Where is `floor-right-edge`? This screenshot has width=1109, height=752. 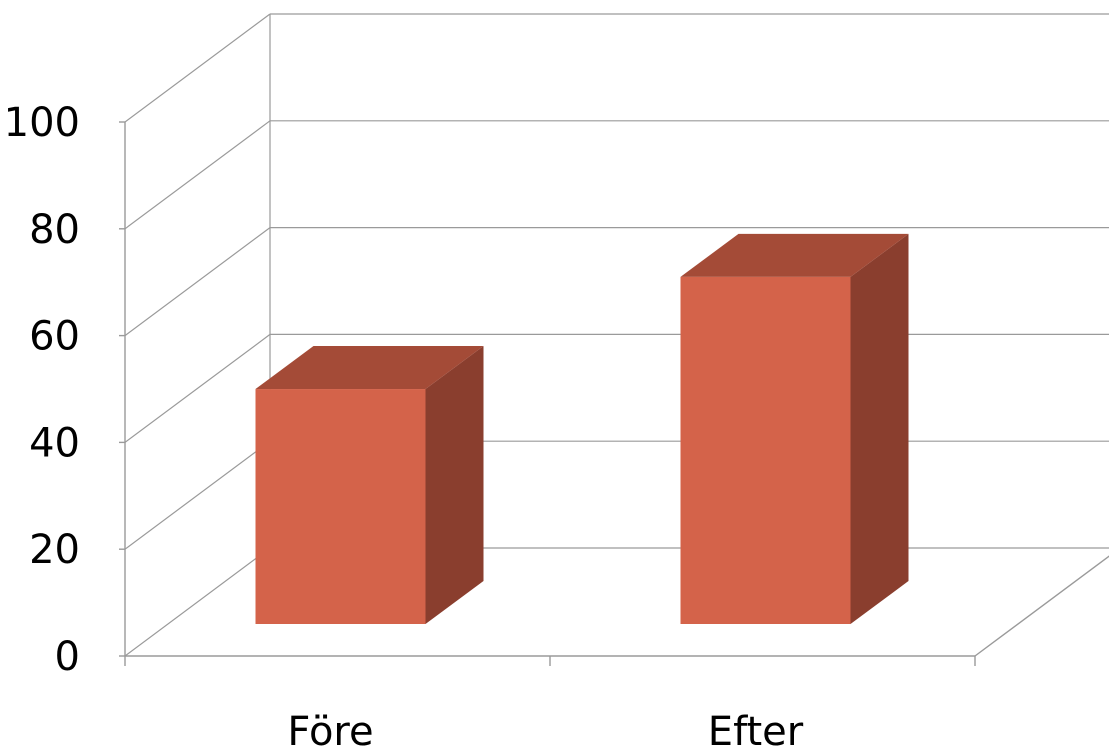
floor-right-edge is located at coordinates (1041, 606).